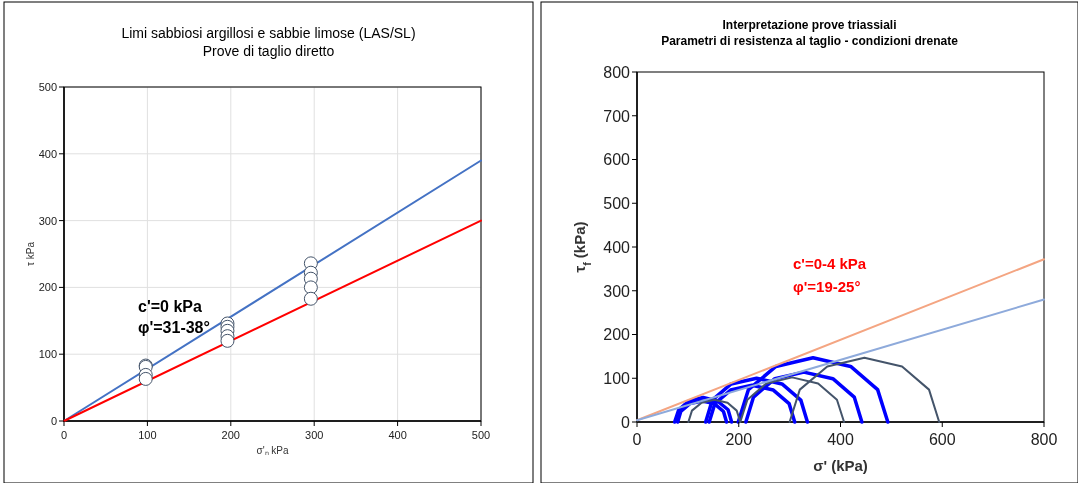 The image size is (1078, 483). I want to click on y-tick-label: 800, so click(617, 72).